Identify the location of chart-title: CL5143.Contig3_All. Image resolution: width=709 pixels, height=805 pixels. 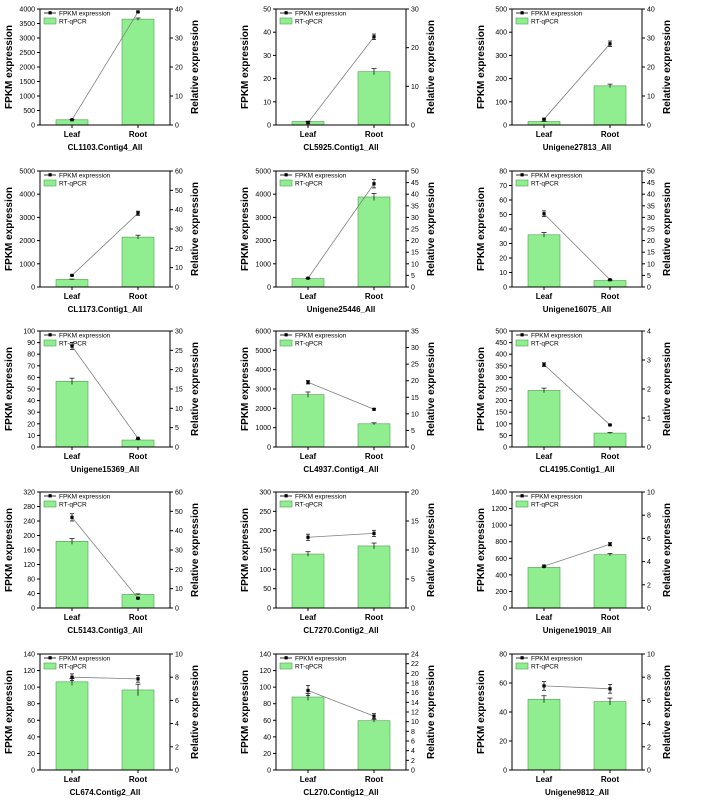
(104, 630).